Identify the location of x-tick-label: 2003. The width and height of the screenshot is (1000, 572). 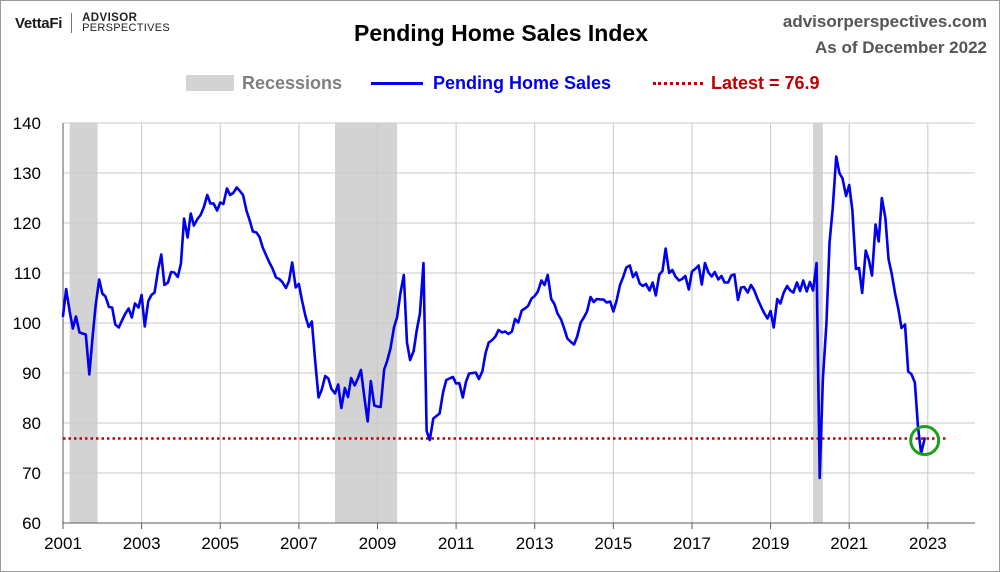
(142, 543).